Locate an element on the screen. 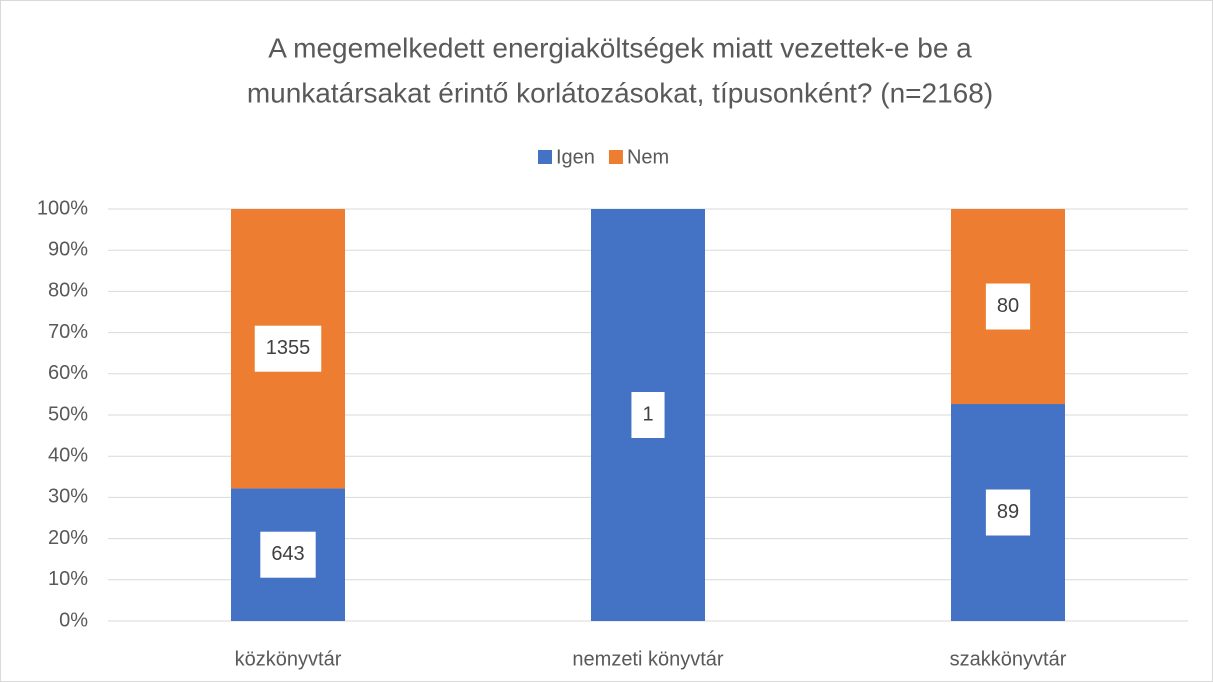 The image size is (1213, 682). y-tick-label: 70% is located at coordinates (68, 332).